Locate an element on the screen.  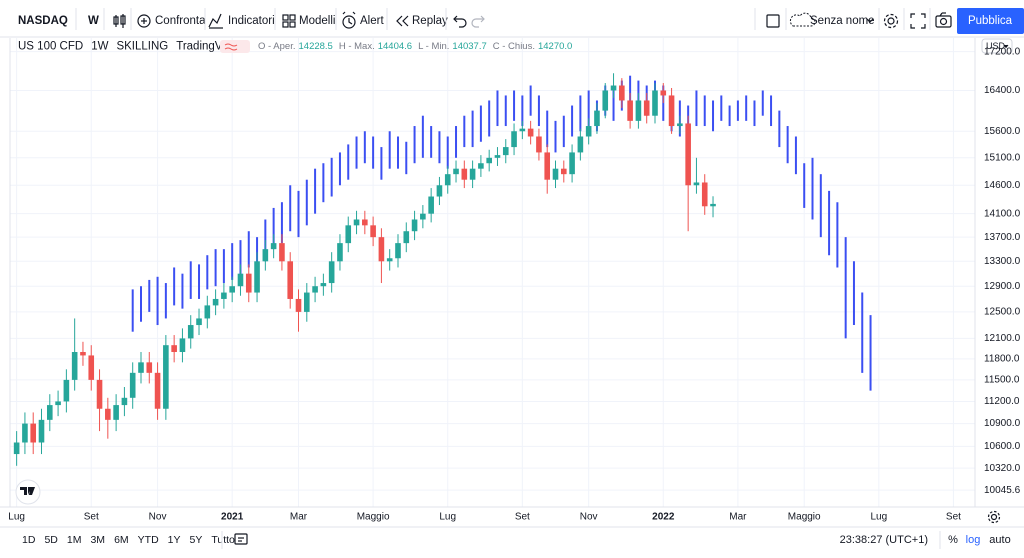
range-button: Tutto is located at coordinates (223, 540).